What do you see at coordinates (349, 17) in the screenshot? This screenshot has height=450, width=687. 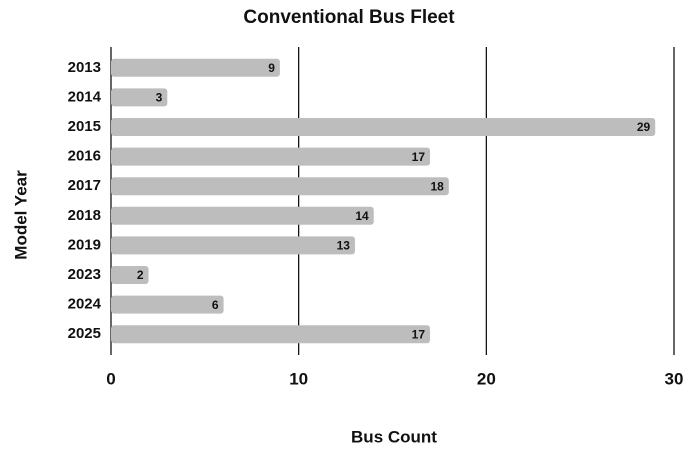 I see `chart-title: Conventional Bus Fleet` at bounding box center [349, 17].